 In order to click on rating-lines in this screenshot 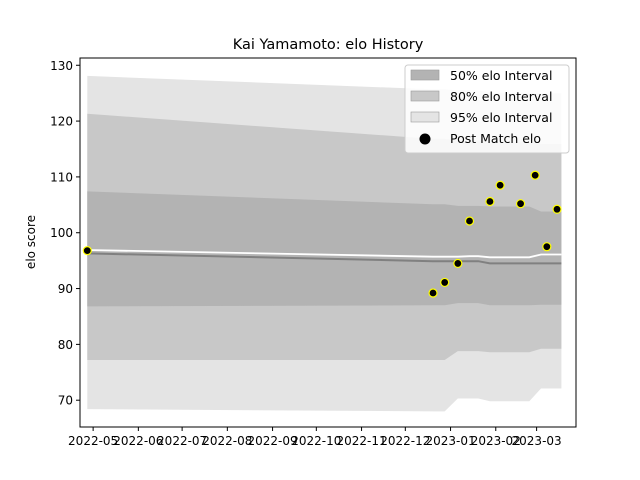, I will do `click(324, 257)`.